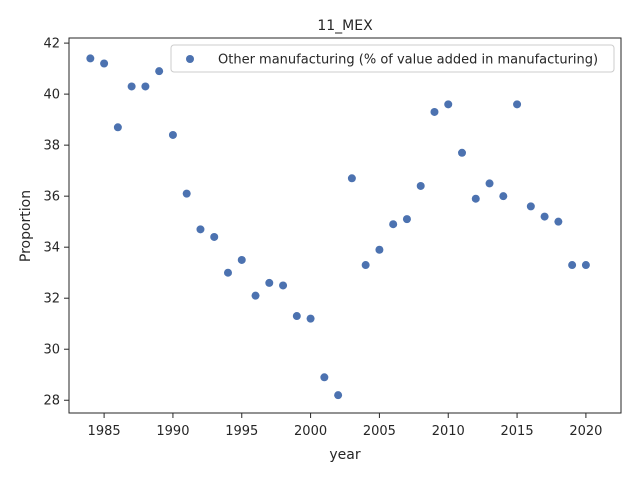 This screenshot has height=480, width=640. What do you see at coordinates (310, 431) in the screenshot?
I see `x-tick-label: 2000` at bounding box center [310, 431].